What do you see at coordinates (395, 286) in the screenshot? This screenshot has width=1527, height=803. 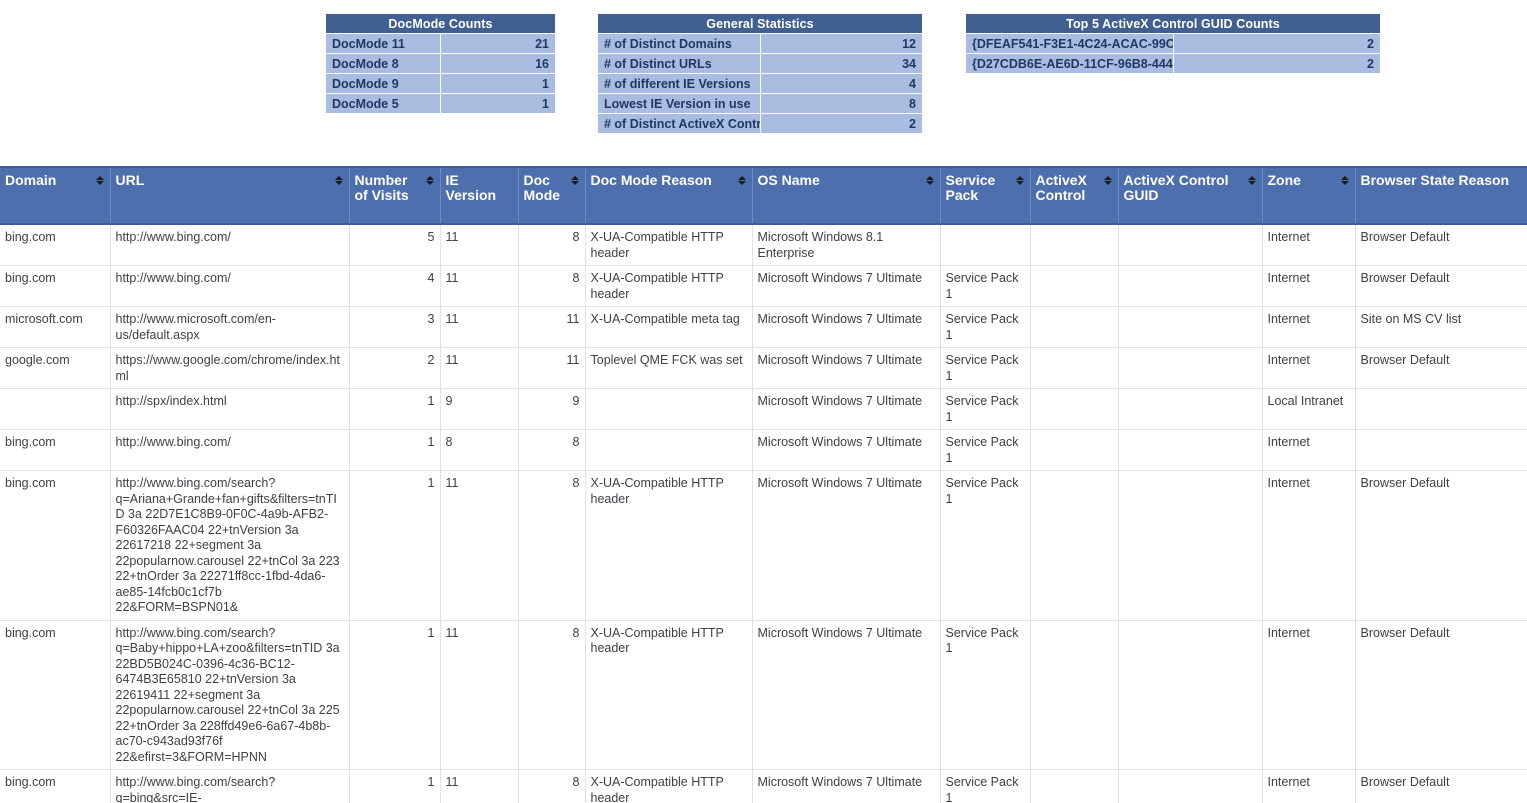 I see `cell-visits: 4` at bounding box center [395, 286].